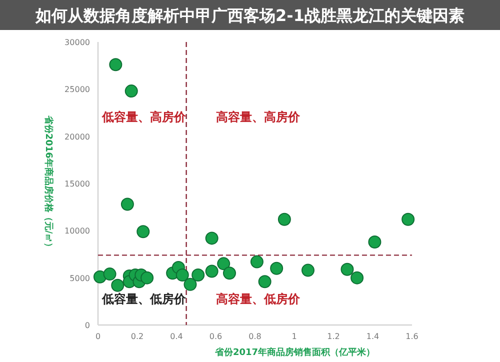 This screenshot has height=362, width=500. I want to click on annotation: 高容量、高房价, so click(258, 117).